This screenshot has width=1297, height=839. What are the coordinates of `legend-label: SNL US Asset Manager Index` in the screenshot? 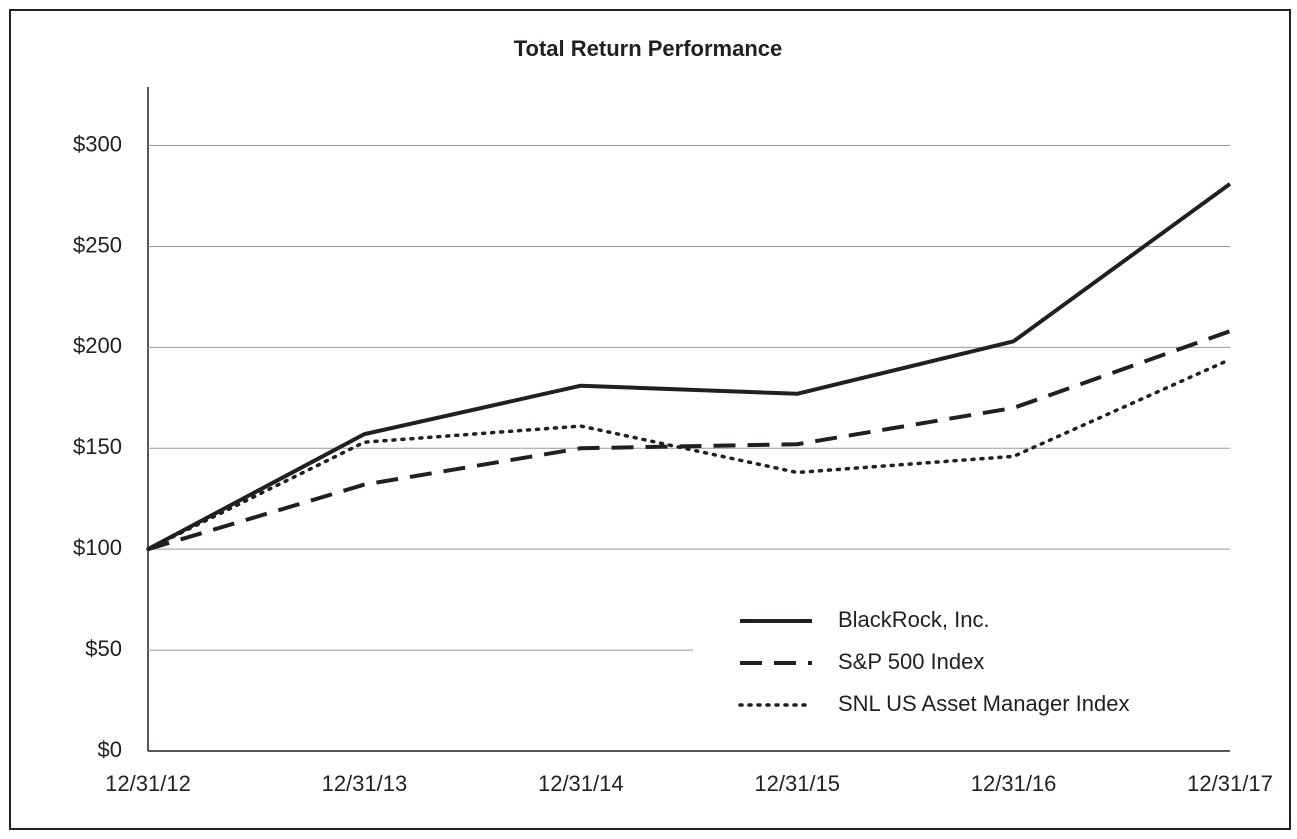 It's located at (983, 703).